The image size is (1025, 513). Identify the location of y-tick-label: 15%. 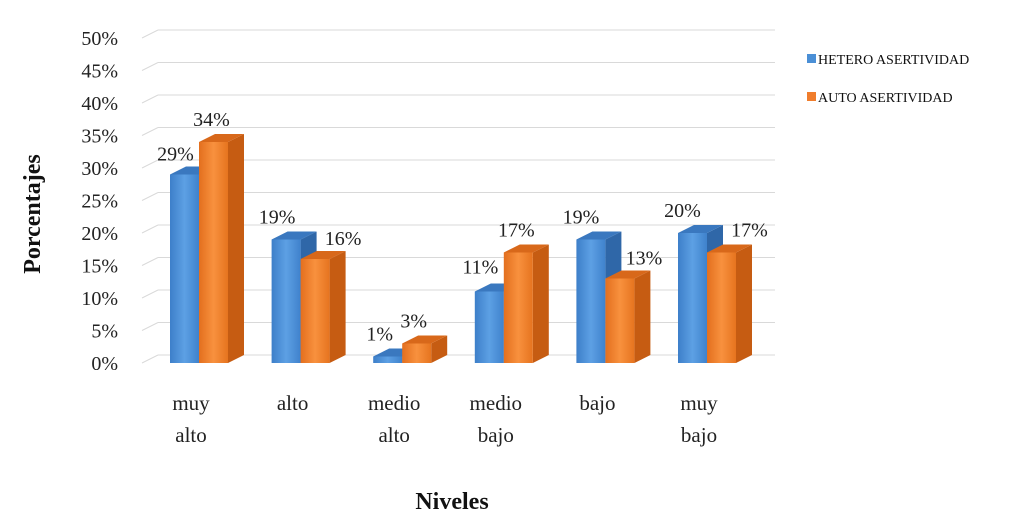
(99, 267).